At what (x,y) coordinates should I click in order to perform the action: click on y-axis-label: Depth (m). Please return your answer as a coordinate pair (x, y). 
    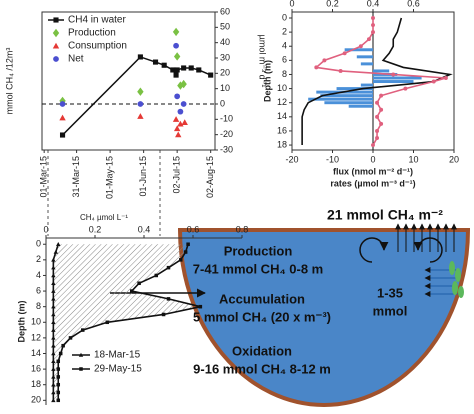
    Looking at the image, I should click on (21, 322).